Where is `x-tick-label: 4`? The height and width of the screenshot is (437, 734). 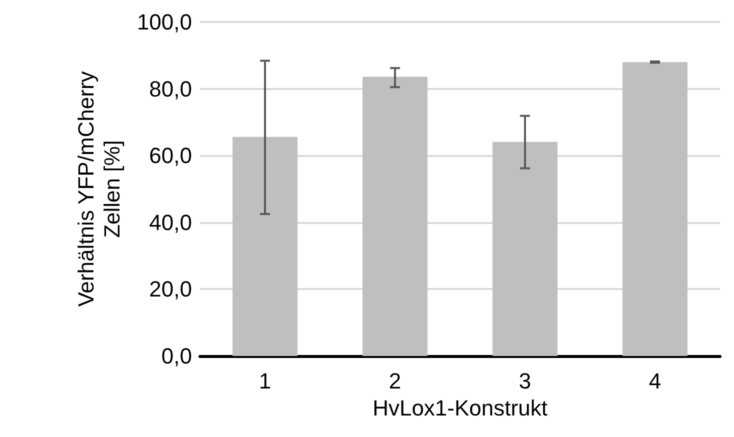
x-tick-label: 4 is located at coordinates (655, 381).